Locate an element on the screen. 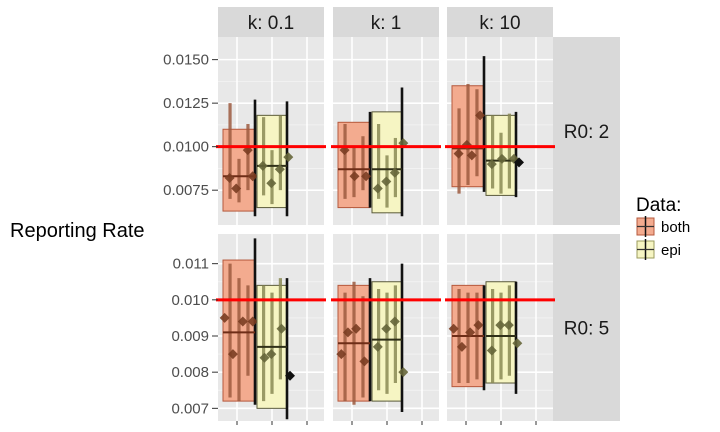 This screenshot has height=432, width=720. row-strip-label-0: R0: 2 is located at coordinates (586, 132).